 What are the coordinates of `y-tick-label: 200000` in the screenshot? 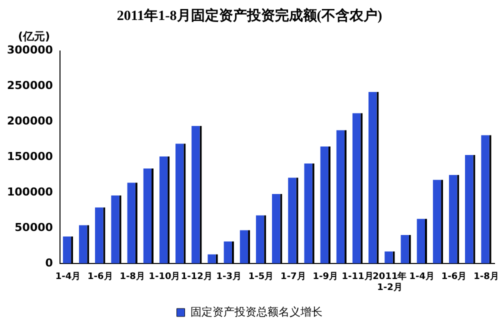 It's located at (30, 121).